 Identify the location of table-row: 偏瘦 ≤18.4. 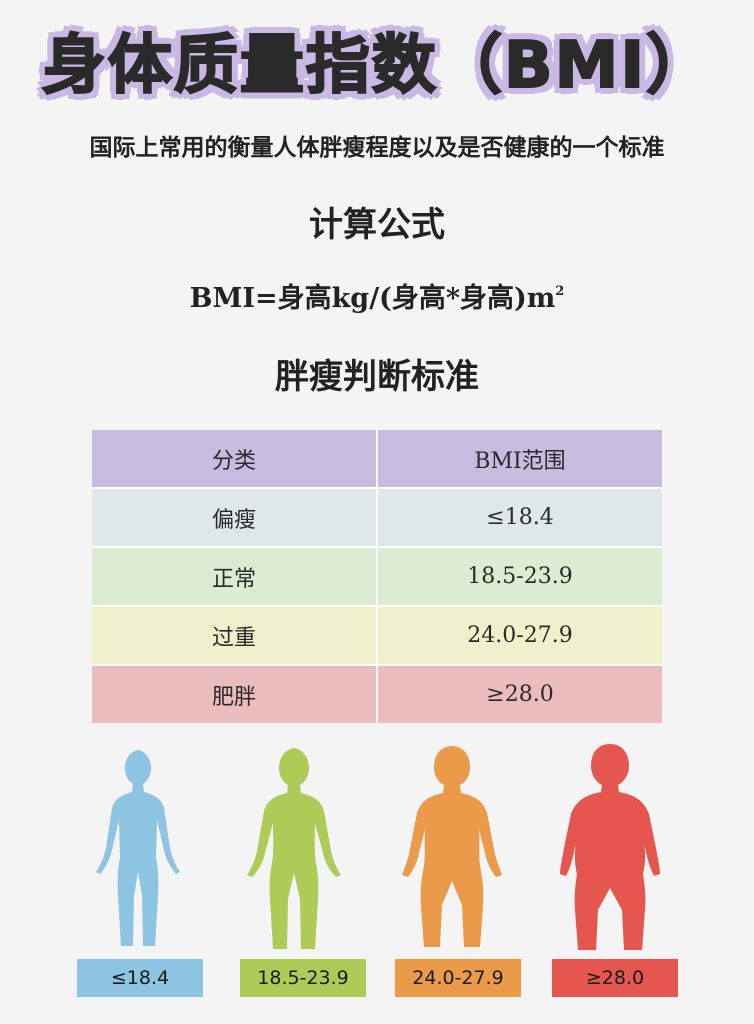
(377, 516).